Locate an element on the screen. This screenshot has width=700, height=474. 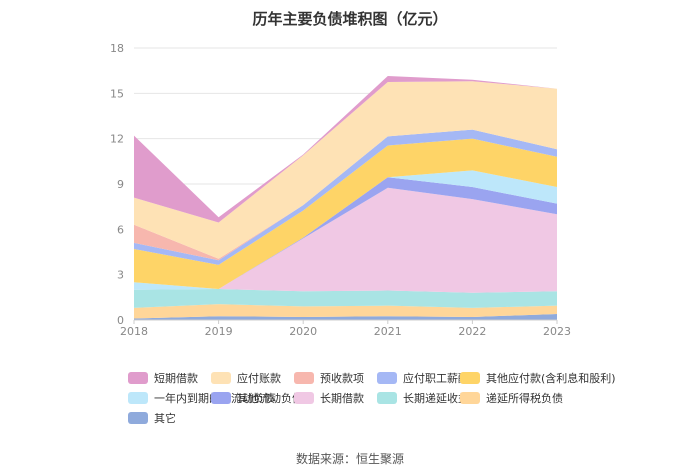
legend-label: 递延所得税负债 is located at coordinates (524, 398).